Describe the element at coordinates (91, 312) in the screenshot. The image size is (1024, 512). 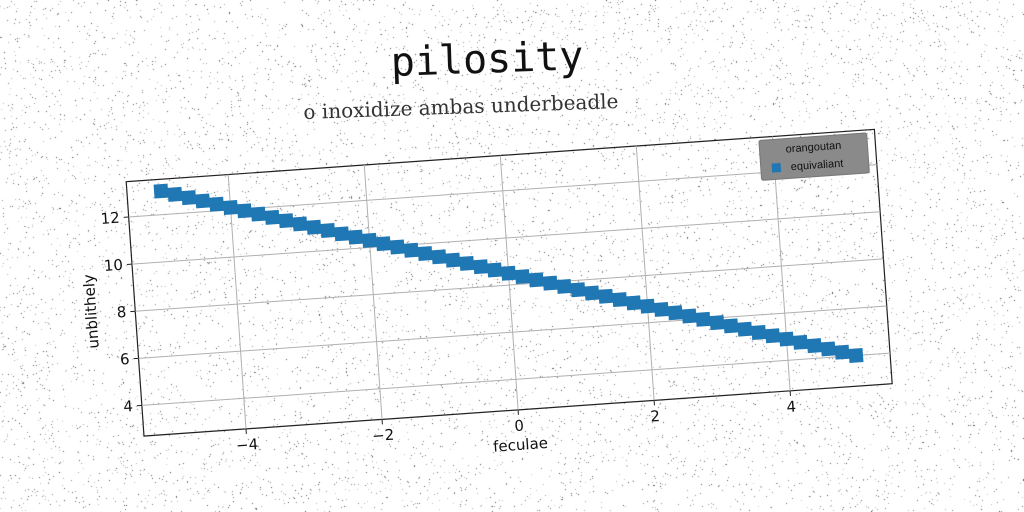
I see `y-axis-label: unblithely` at that location.